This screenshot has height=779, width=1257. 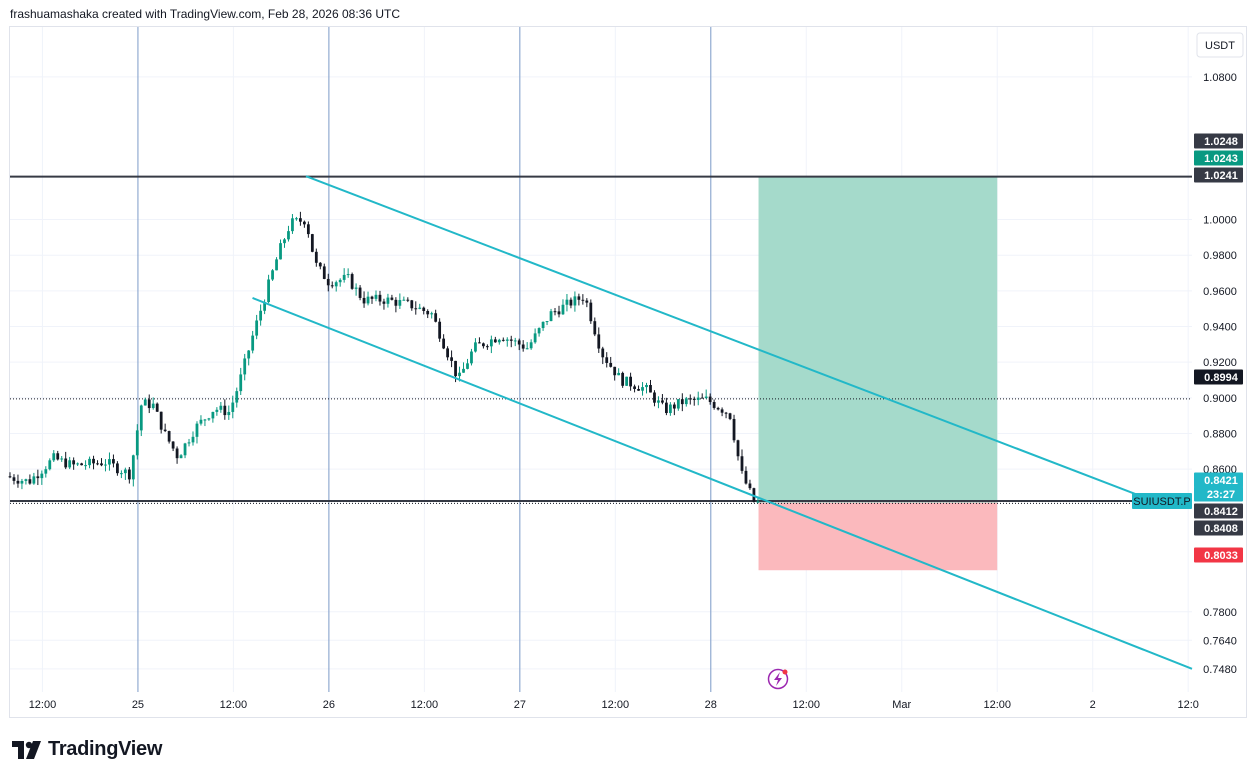 I want to click on symbol-tag, so click(x=1162, y=501).